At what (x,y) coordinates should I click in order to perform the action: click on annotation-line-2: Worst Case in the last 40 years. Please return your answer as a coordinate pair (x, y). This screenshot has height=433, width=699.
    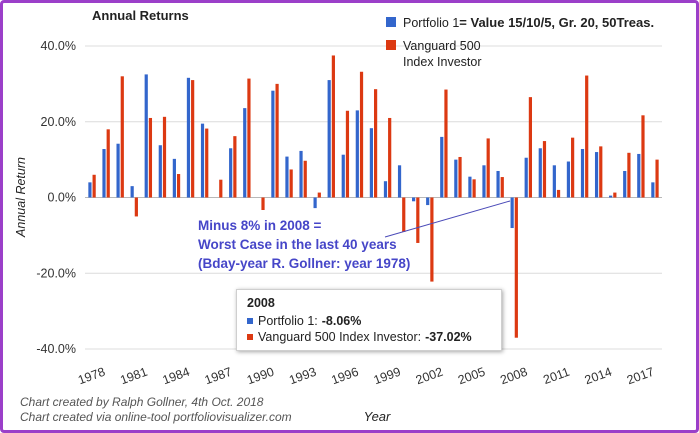
    Looking at the image, I should click on (297, 244).